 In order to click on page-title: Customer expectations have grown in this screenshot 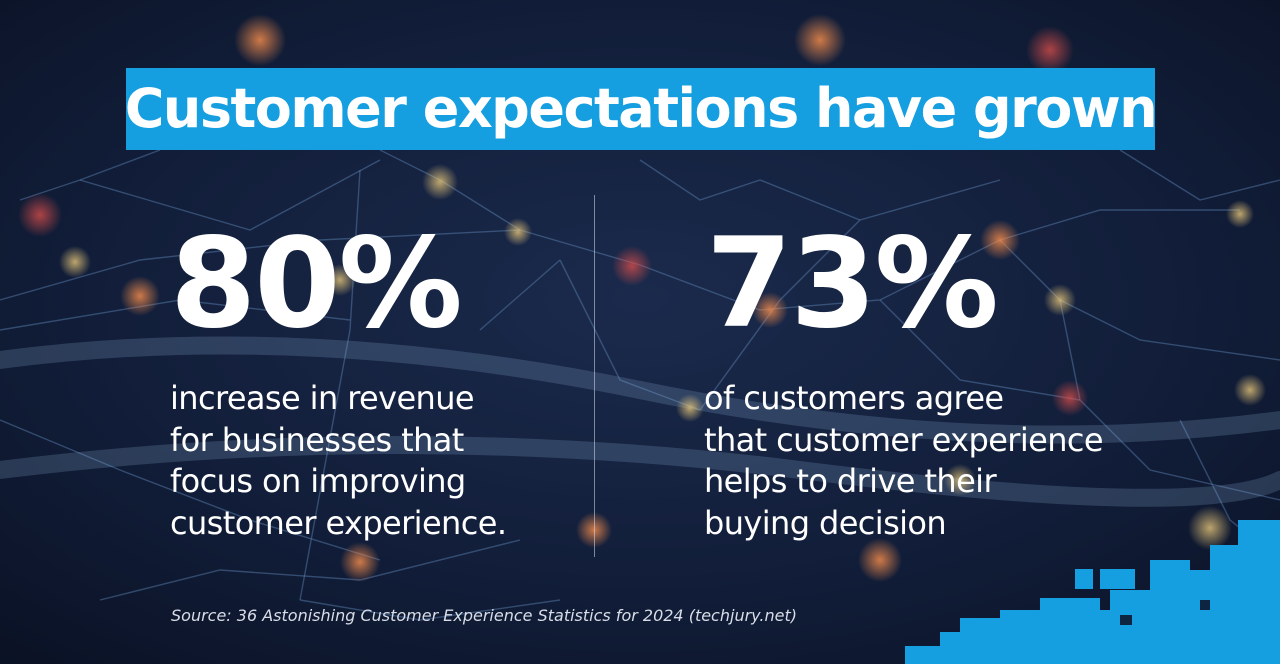, I will do `click(641, 108)`.